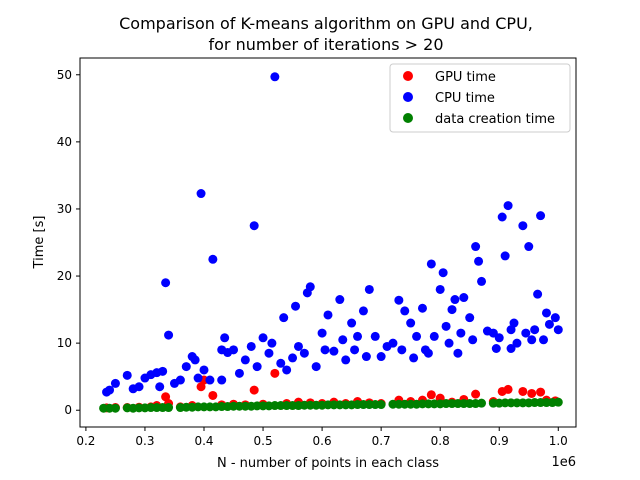 The width and height of the screenshot is (640, 480). I want to click on x-axis-ticks: 0.2 0.3 0.4 0.5 0.6 0.7 0.8 0.9 1.0, so click(322, 437).